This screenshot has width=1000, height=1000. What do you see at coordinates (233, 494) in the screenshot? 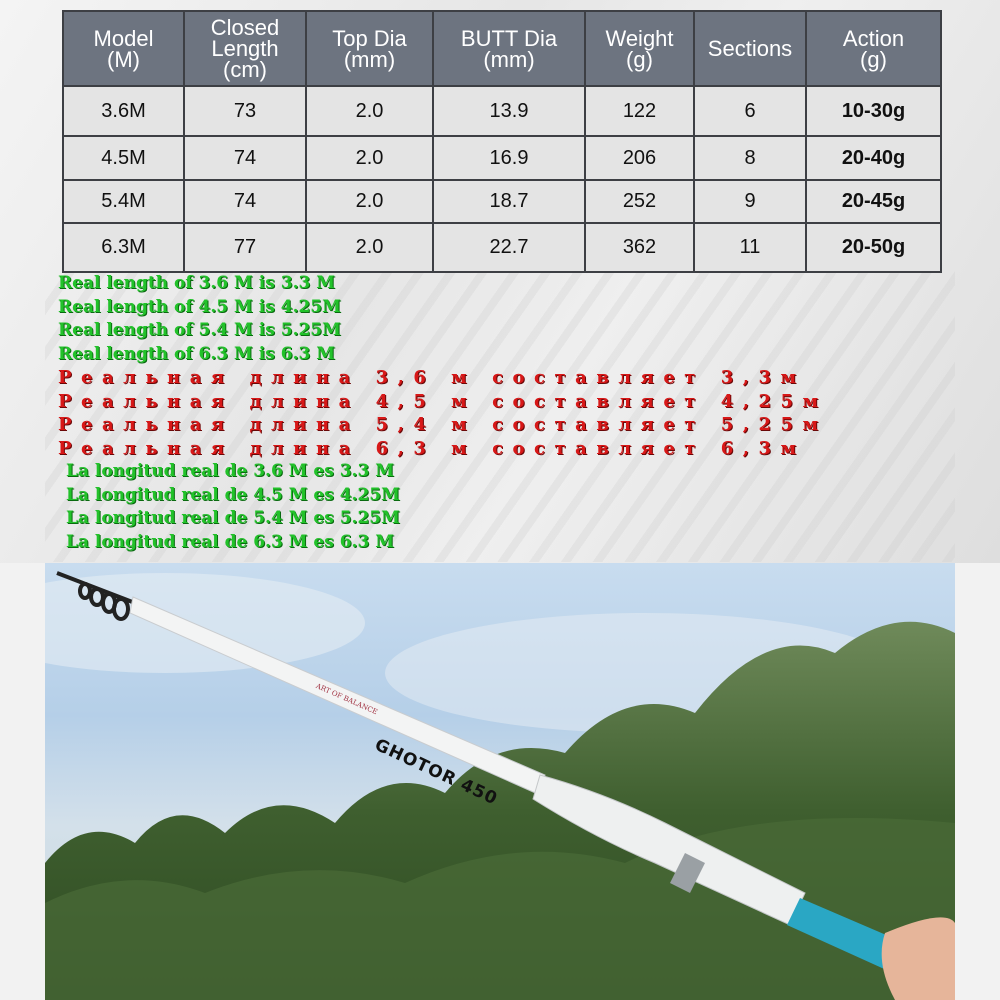
I see `note-spanish: La longitud real de 4.5 M es 4.25M` at bounding box center [233, 494].